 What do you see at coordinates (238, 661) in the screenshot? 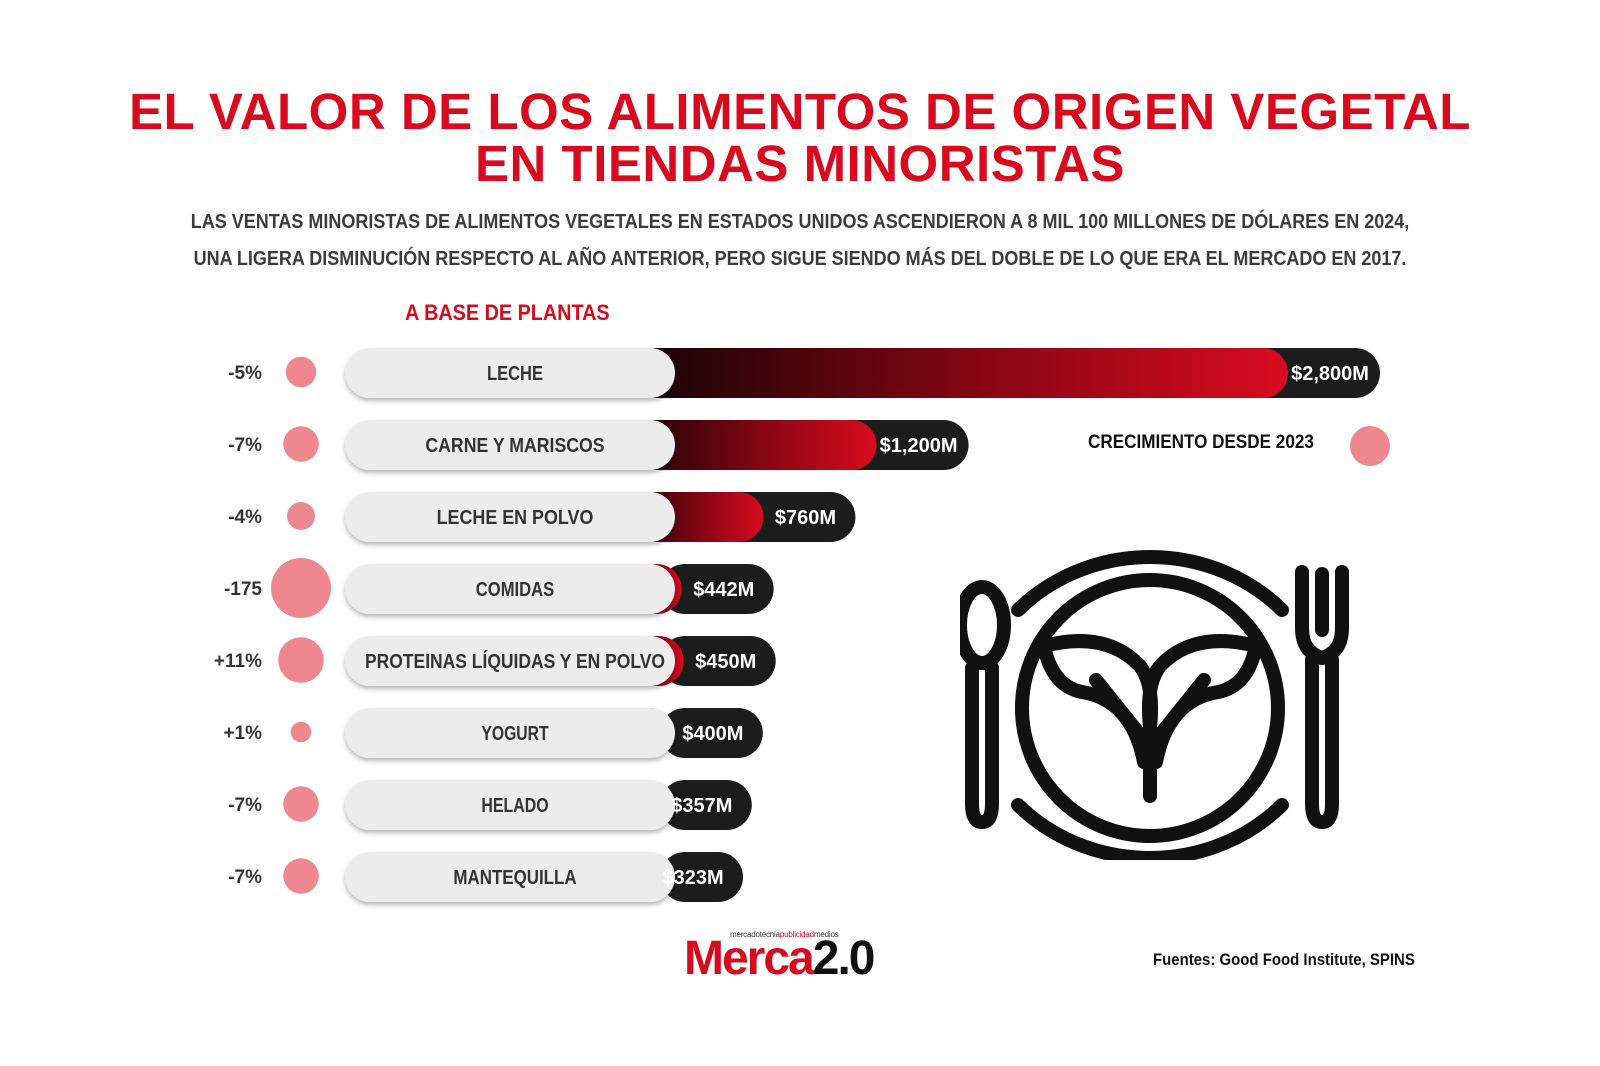
I see `growth-label: +11%` at bounding box center [238, 661].